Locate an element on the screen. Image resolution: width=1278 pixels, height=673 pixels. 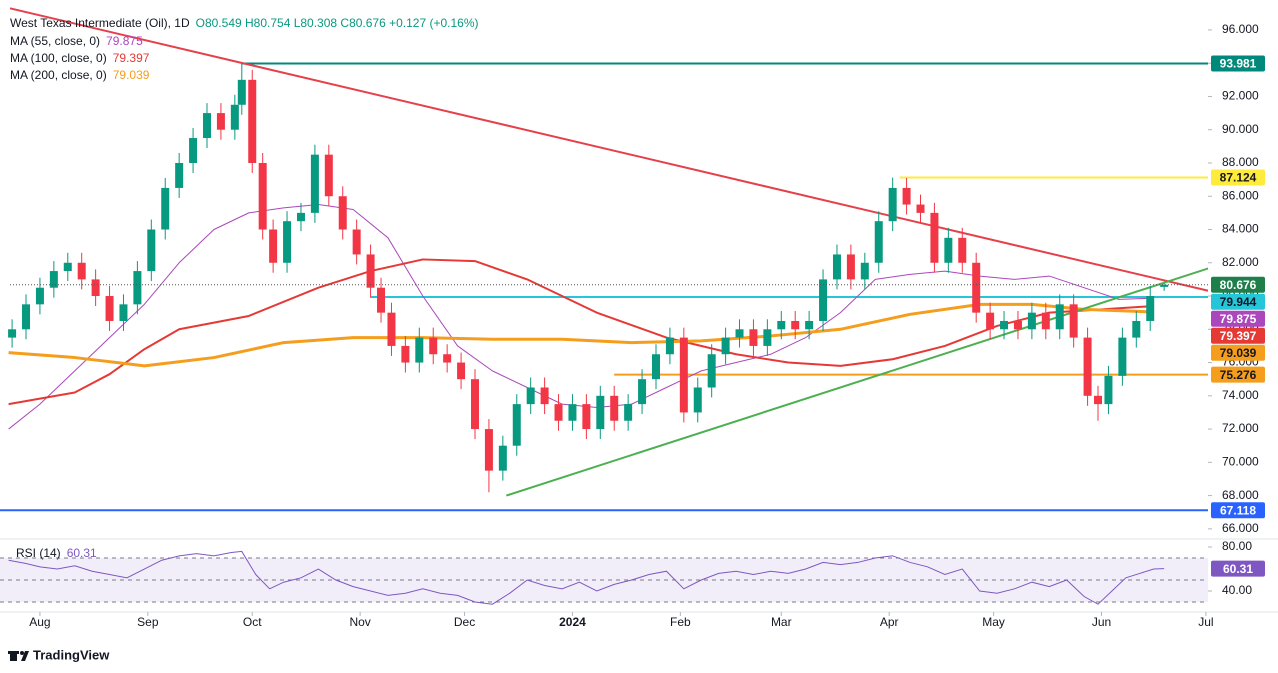
price-tag-label: 80.676 is located at coordinates (1238, 285).